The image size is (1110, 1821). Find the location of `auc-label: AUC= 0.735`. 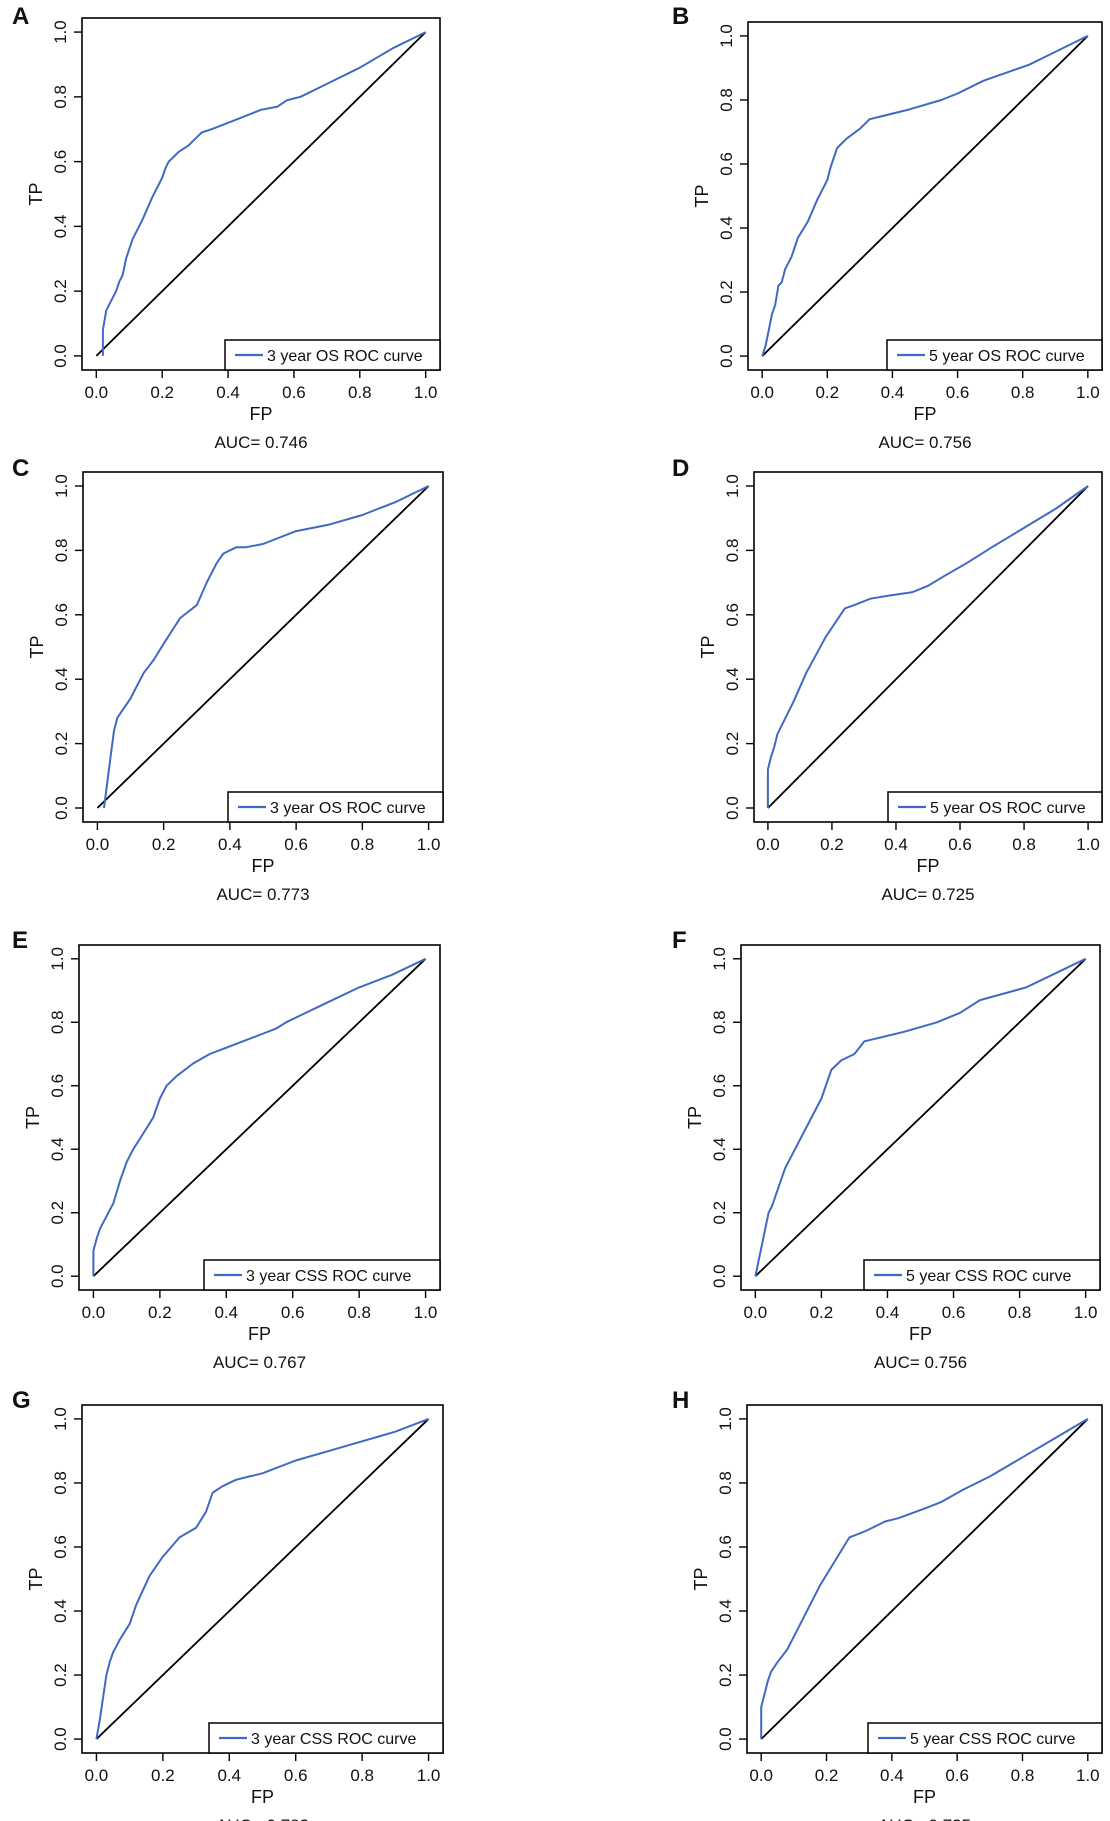

auc-label: AUC= 0.735 is located at coordinates (924, 1818).